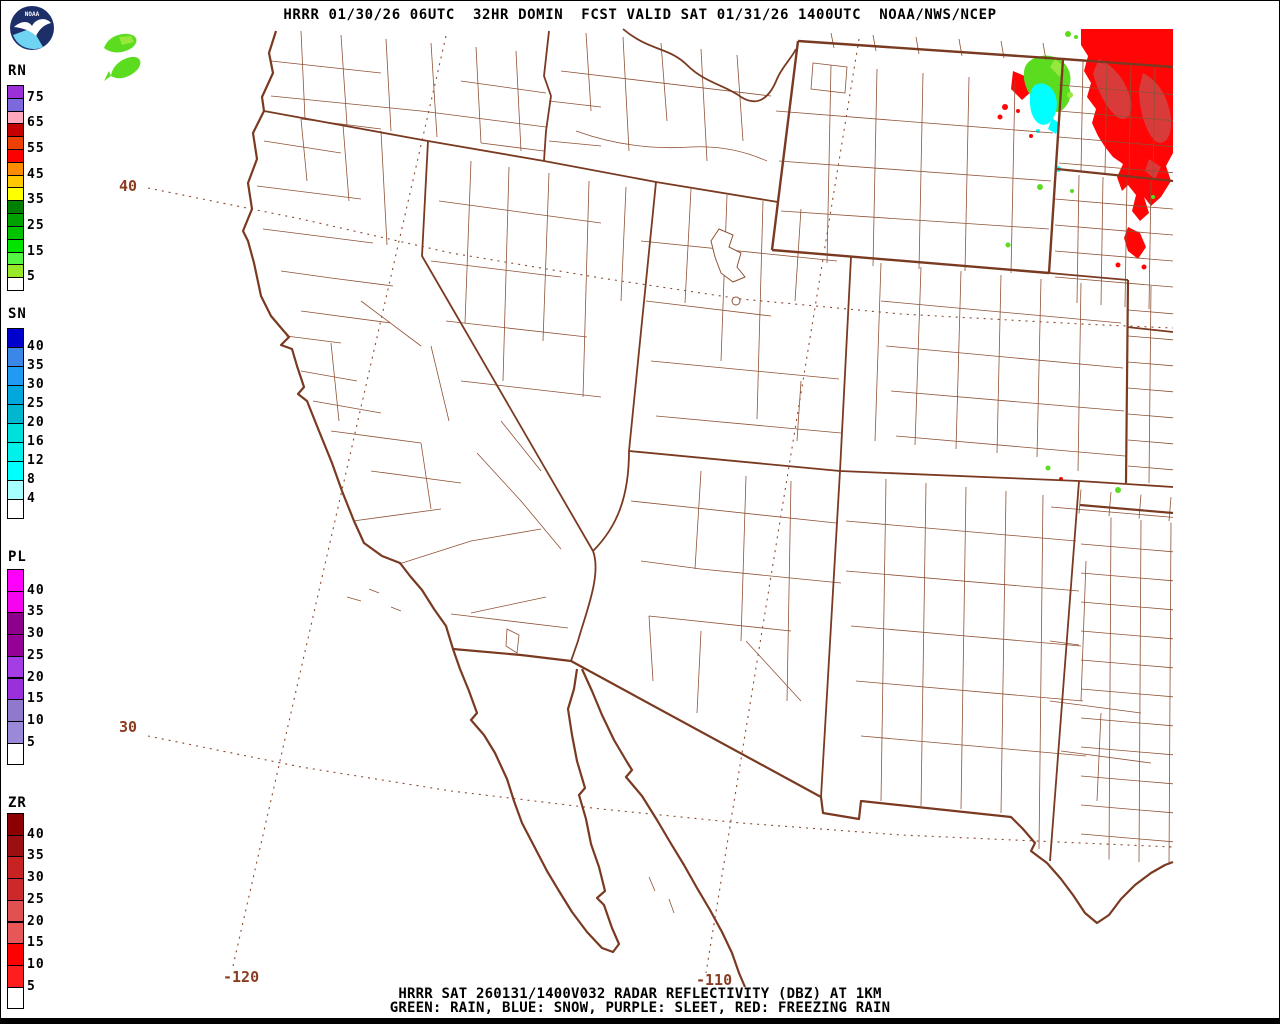 The image size is (1280, 1024). Describe the element at coordinates (36, 174) in the screenshot. I see `legend-tick-label: 45` at that location.